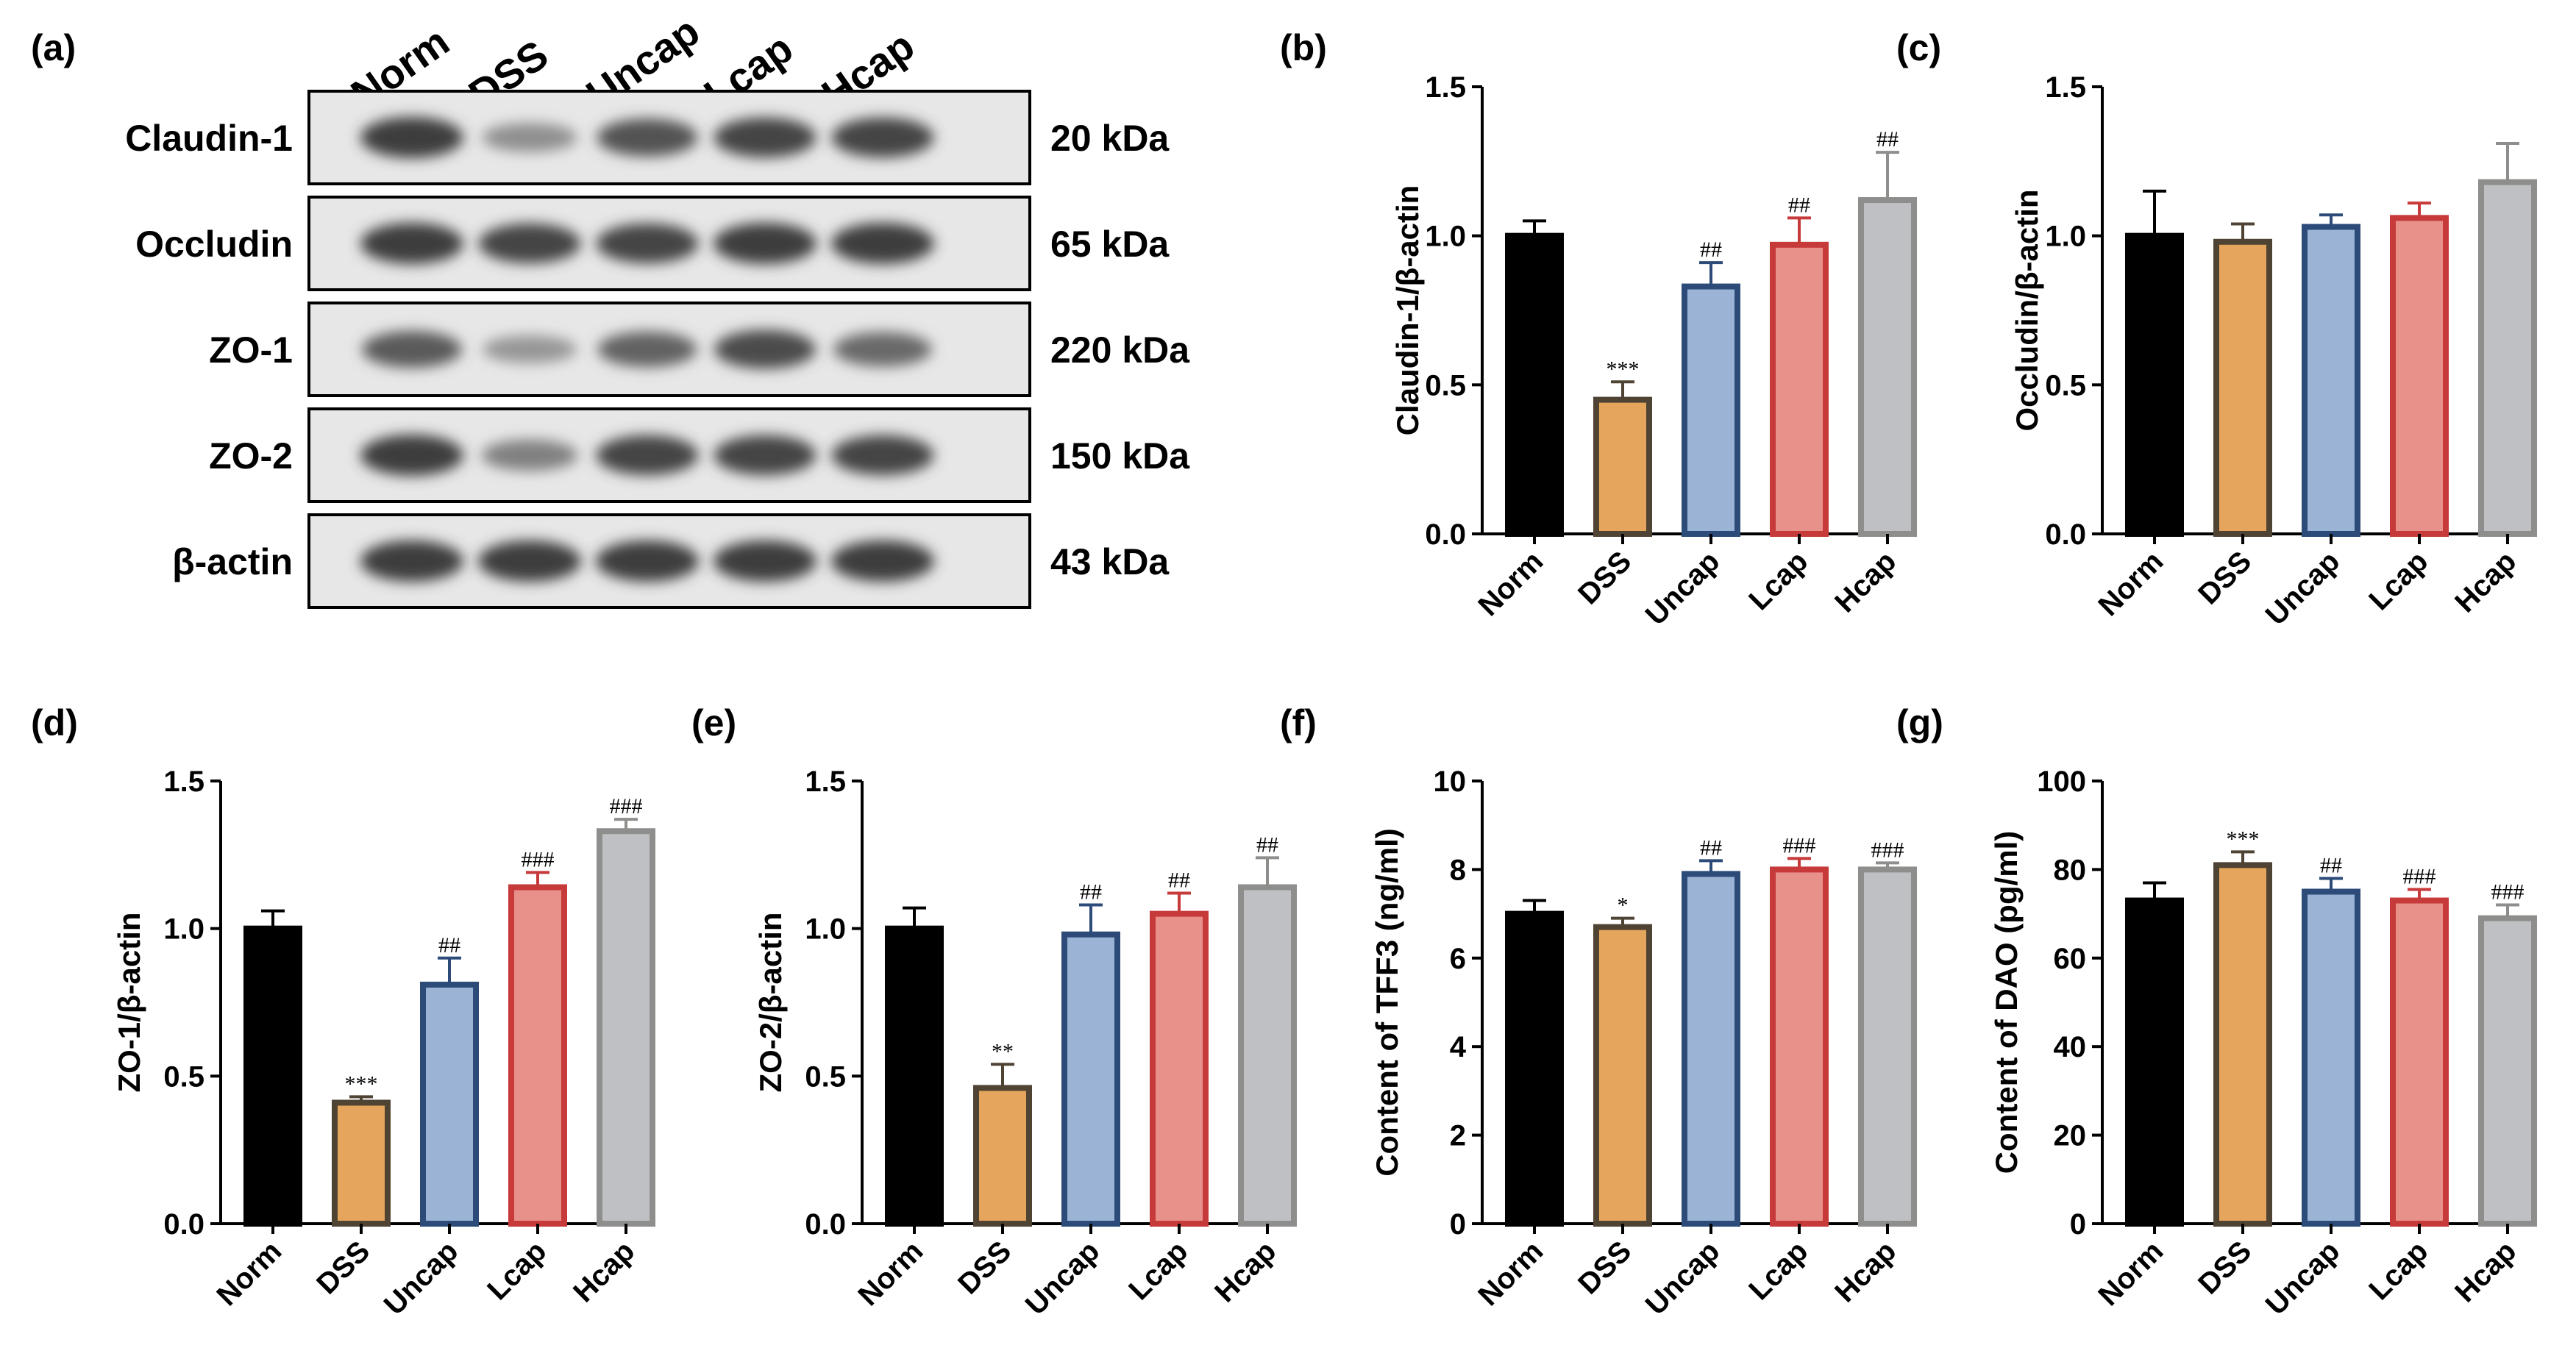  What do you see at coordinates (129, 1003) in the screenshot?
I see `y-axis-label: ZO-1/β-actin` at bounding box center [129, 1003].